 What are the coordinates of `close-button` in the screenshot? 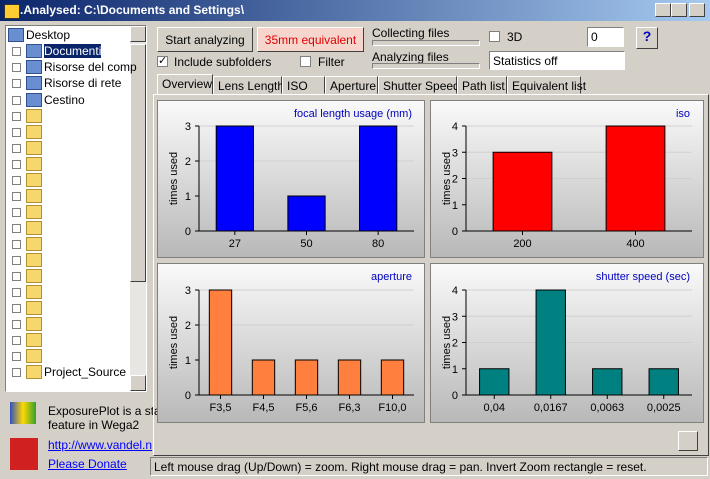 It's located at (697, 10).